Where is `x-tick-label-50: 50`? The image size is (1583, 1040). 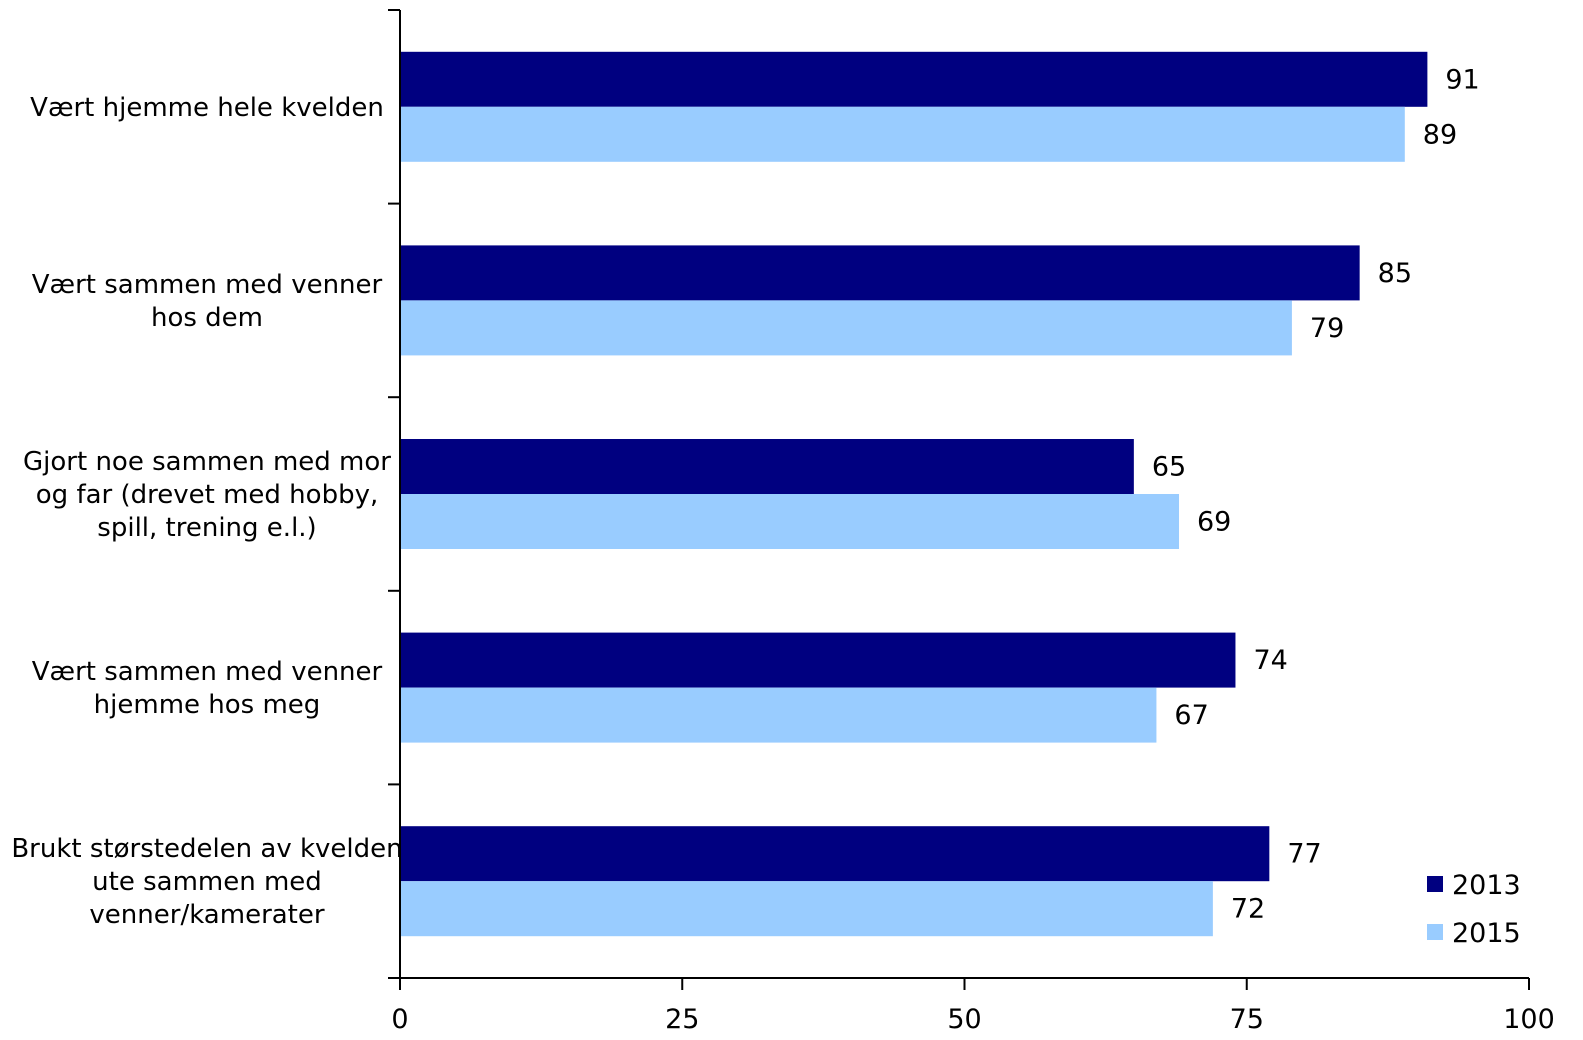 x-tick-label-50: 50 is located at coordinates (964, 1019).